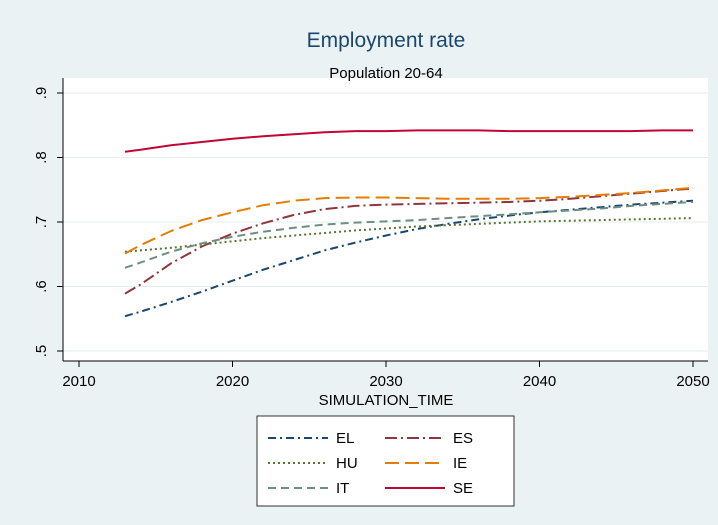  Describe the element at coordinates (41, 351) in the screenshot. I see `y-tick-label: .5` at that location.